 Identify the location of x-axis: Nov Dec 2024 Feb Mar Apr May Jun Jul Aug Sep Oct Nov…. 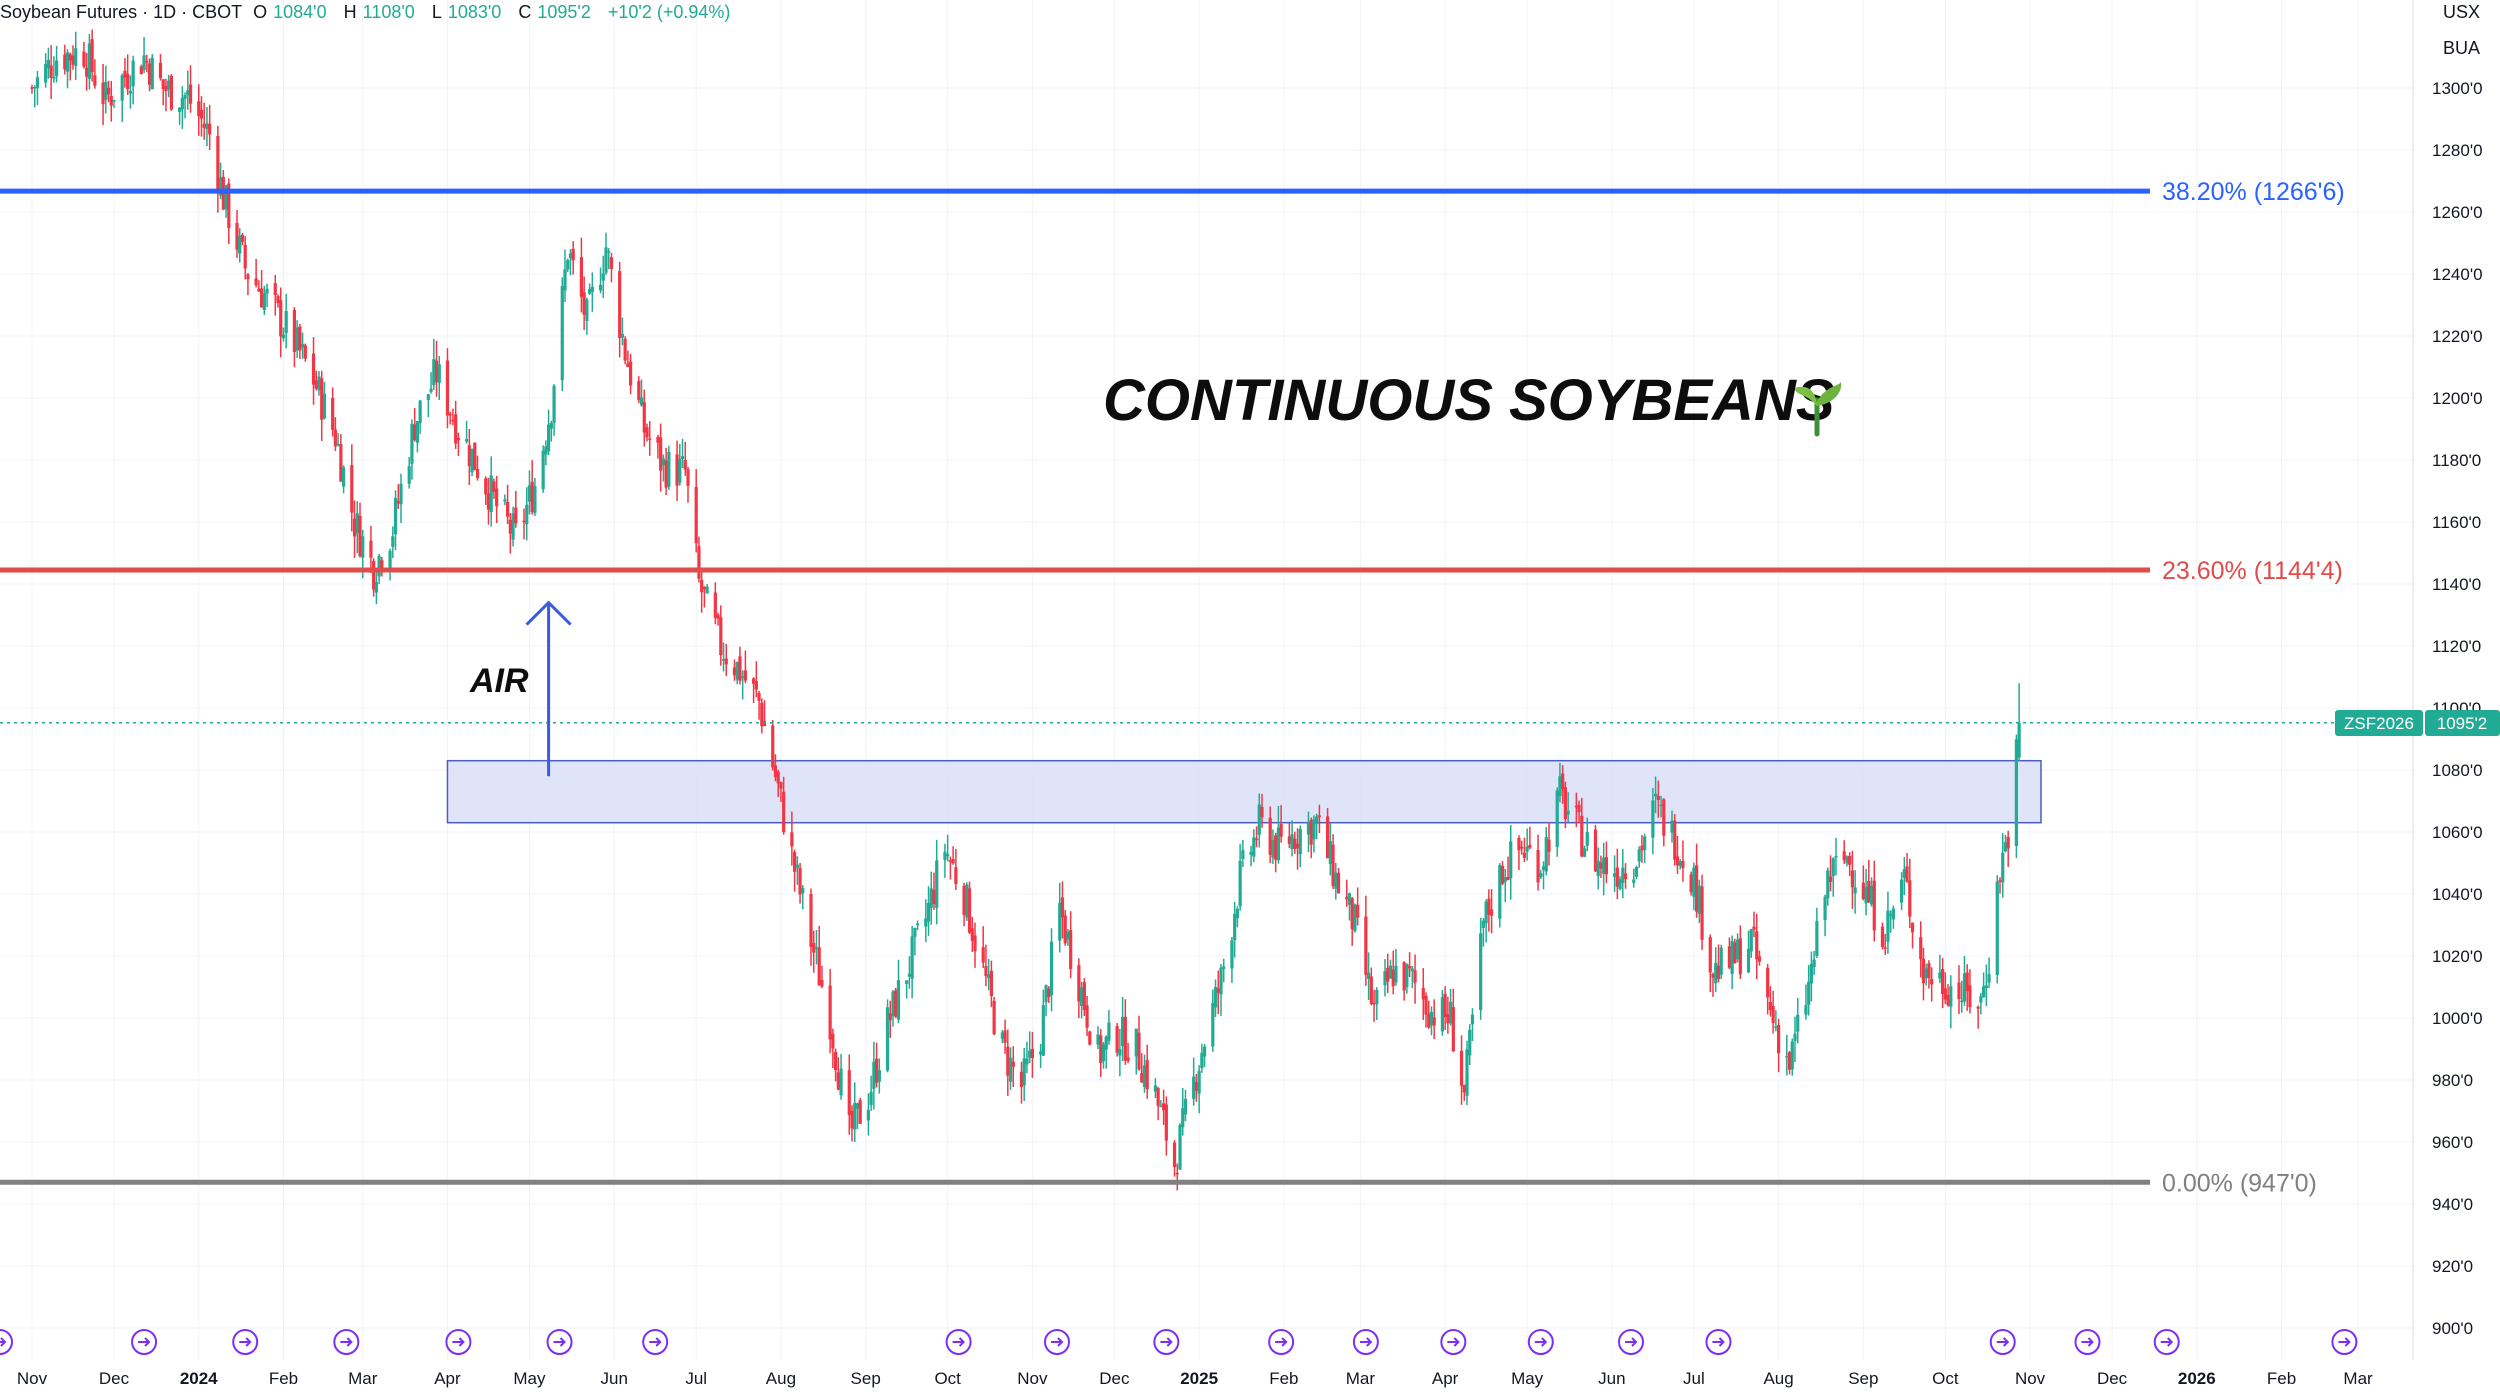
(1195, 1378).